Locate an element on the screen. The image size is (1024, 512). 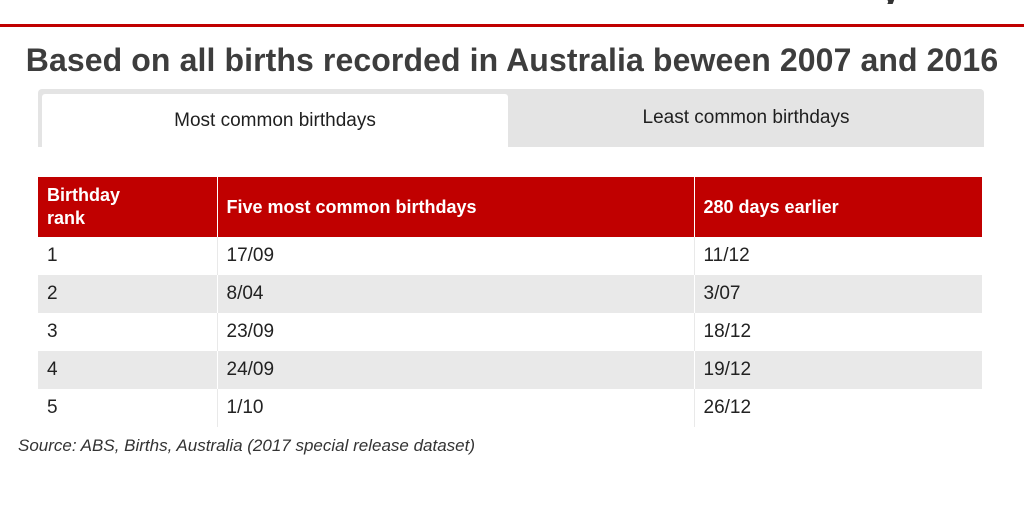
cell-birthday: 17/09 is located at coordinates (455, 256).